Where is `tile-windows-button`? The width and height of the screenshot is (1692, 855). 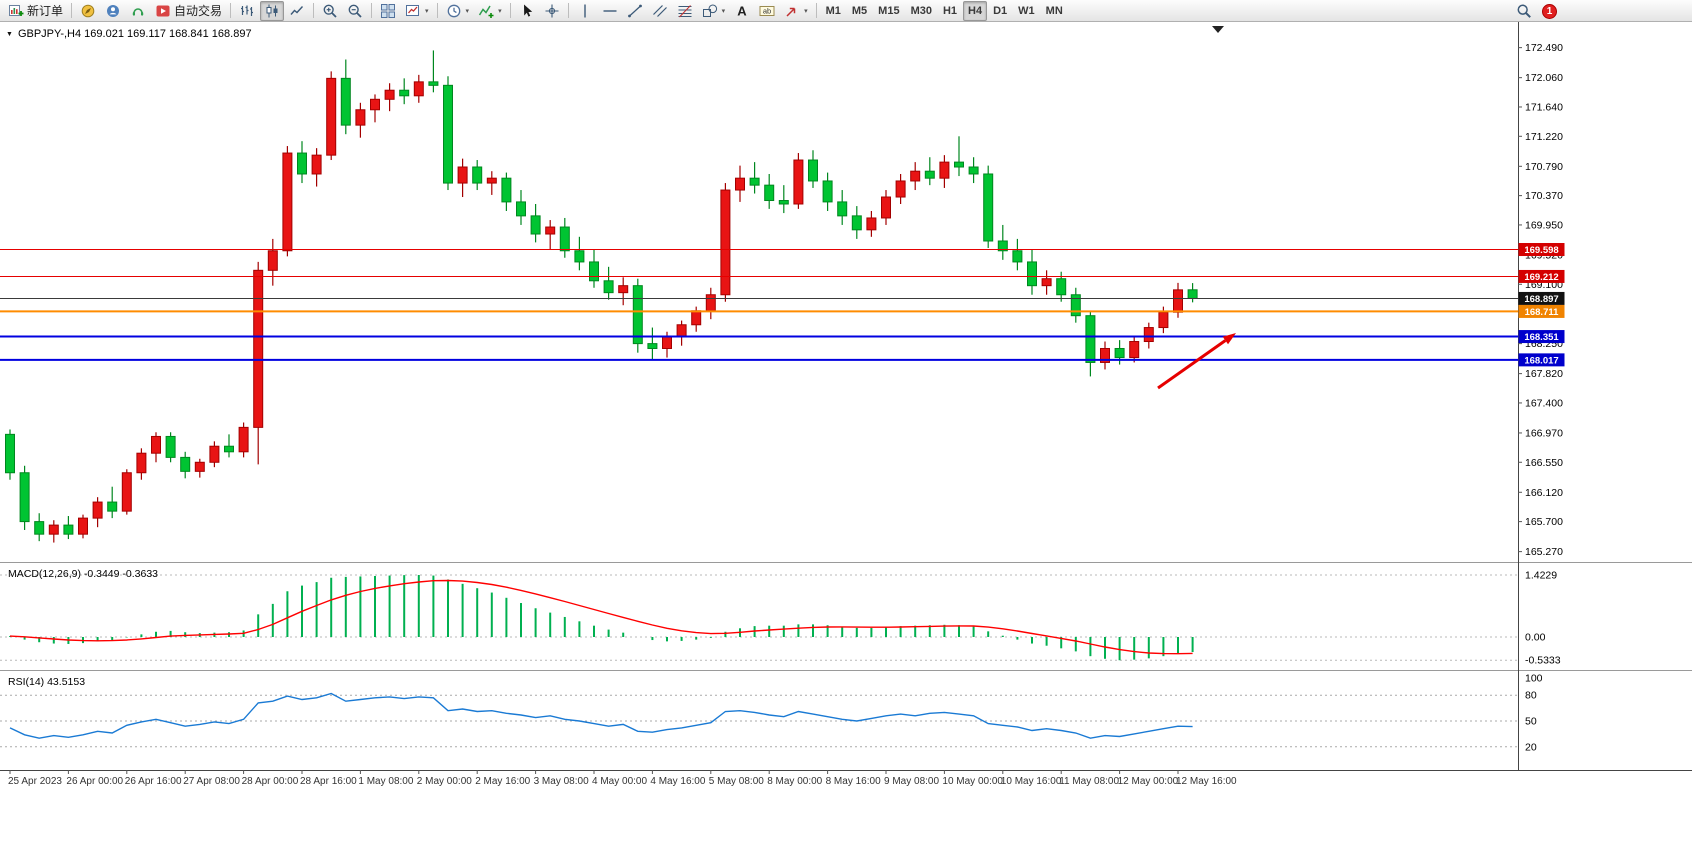
tile-windows-button is located at coordinates (388, 11).